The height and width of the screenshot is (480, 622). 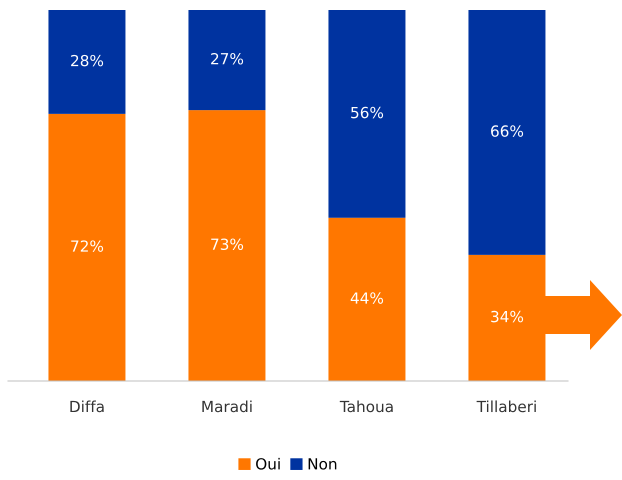 I want to click on x-tick-label: Diffa, so click(x=87, y=406).